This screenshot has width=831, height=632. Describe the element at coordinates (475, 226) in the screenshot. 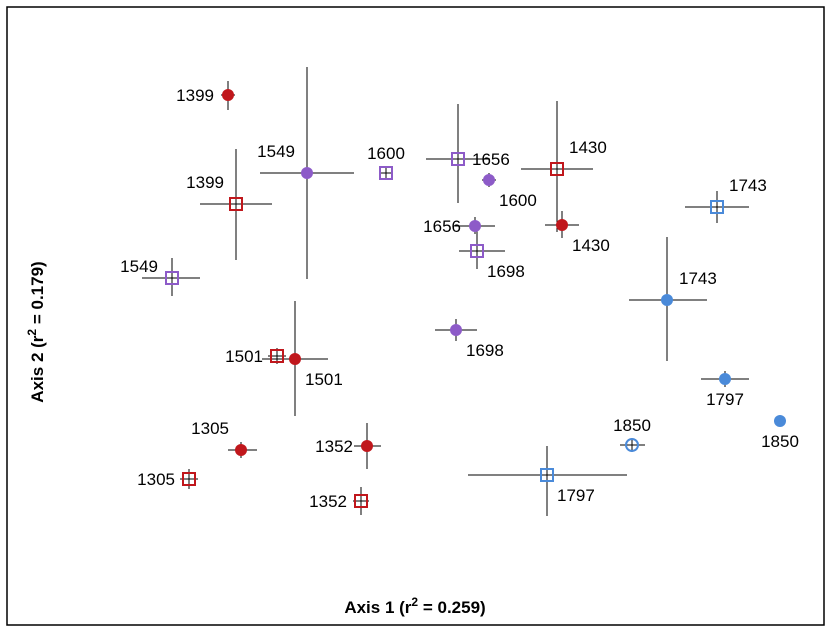

I see `point-7-marker` at that location.